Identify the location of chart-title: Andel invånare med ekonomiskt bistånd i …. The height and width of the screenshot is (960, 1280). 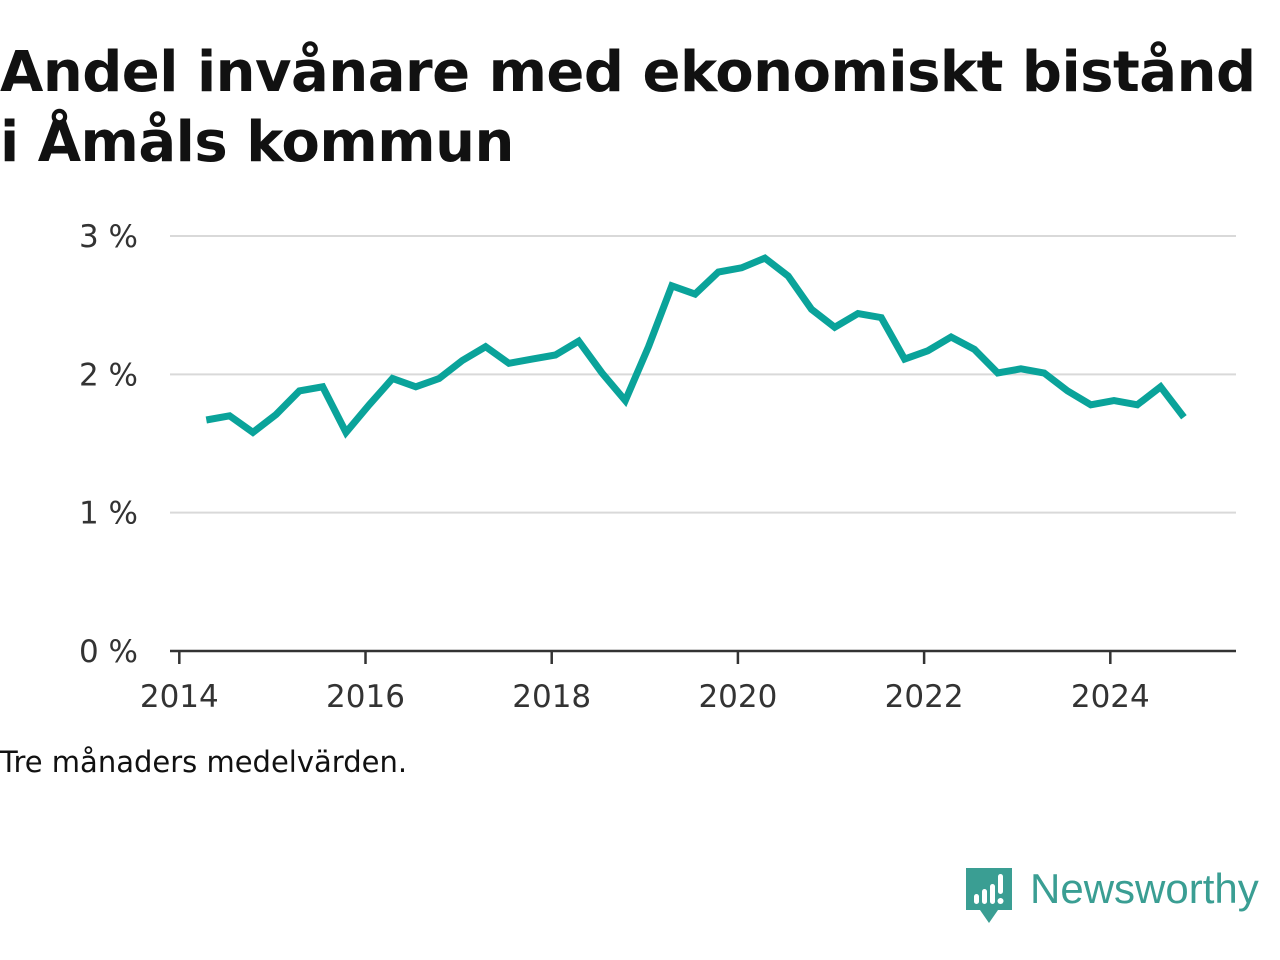
(628, 107).